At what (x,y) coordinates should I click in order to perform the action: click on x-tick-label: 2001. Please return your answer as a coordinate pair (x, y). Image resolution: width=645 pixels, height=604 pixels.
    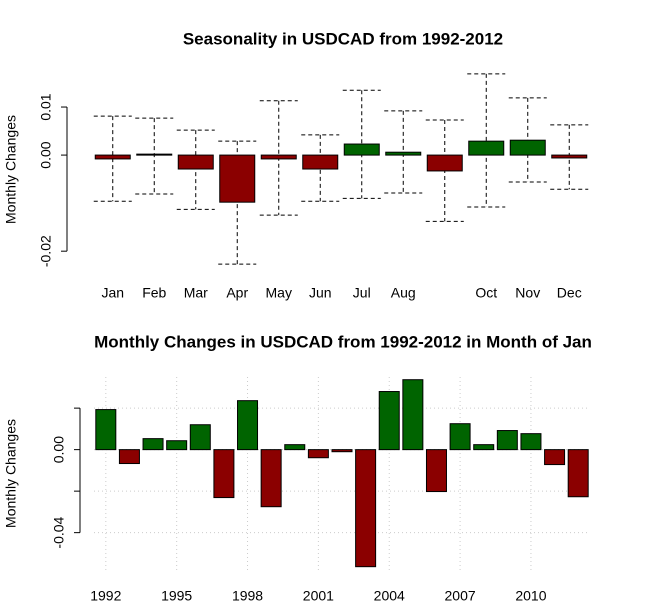
    Looking at the image, I should click on (318, 596).